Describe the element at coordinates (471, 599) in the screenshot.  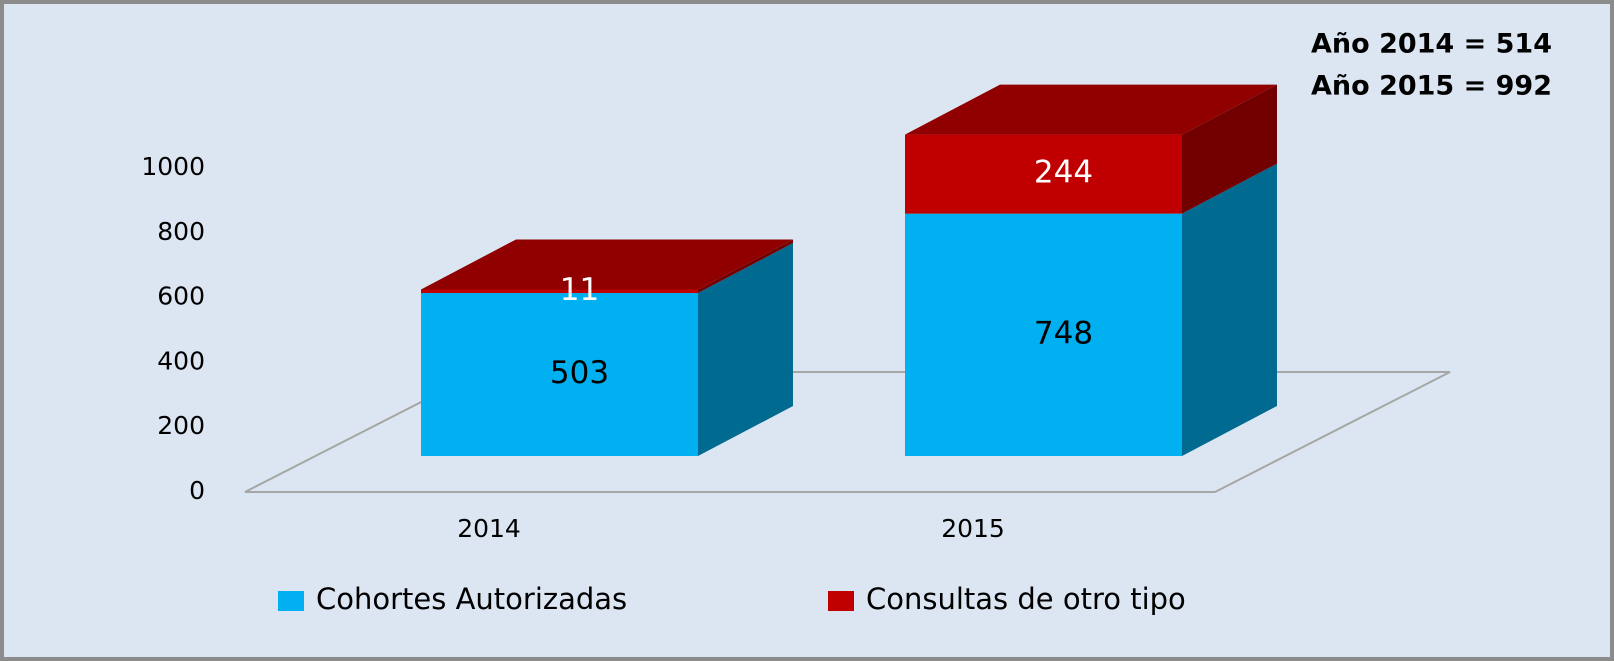
I see `legend-label: Cohortes Autorizadas` at that location.